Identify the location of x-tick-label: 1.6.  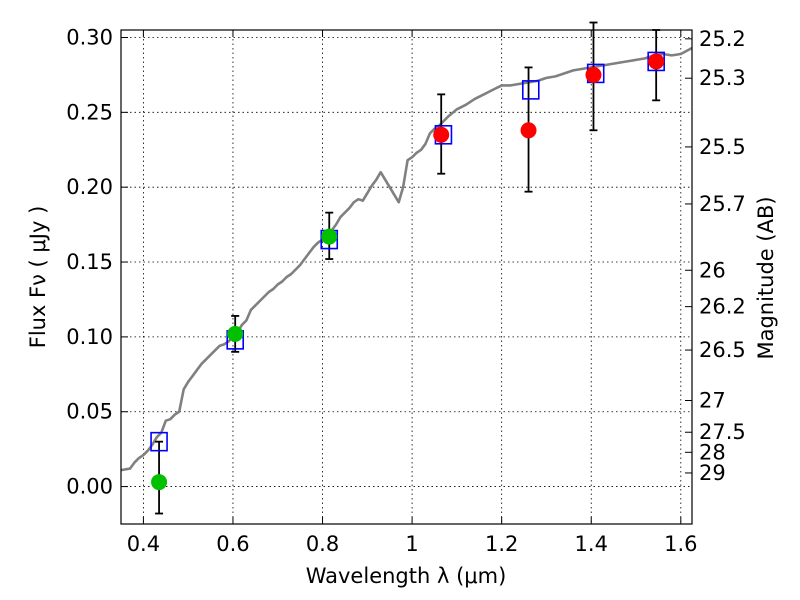
(680, 544).